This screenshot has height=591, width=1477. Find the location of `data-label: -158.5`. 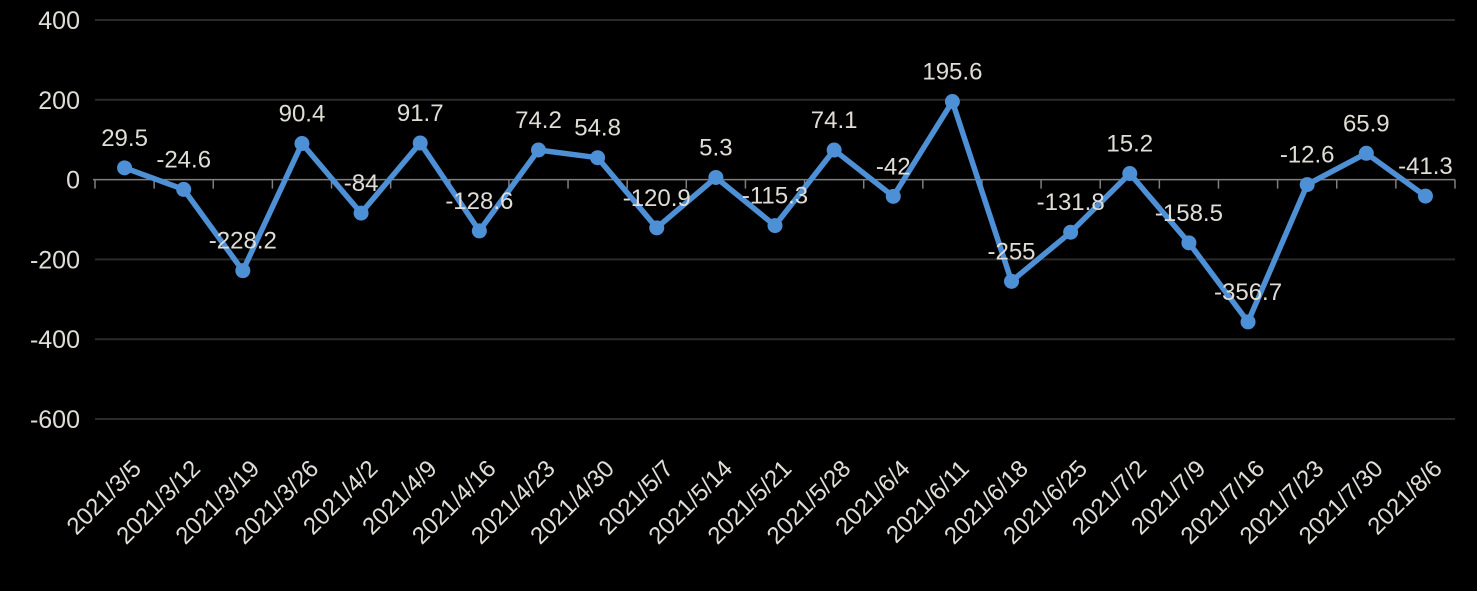

data-label: -158.5 is located at coordinates (1189, 213).